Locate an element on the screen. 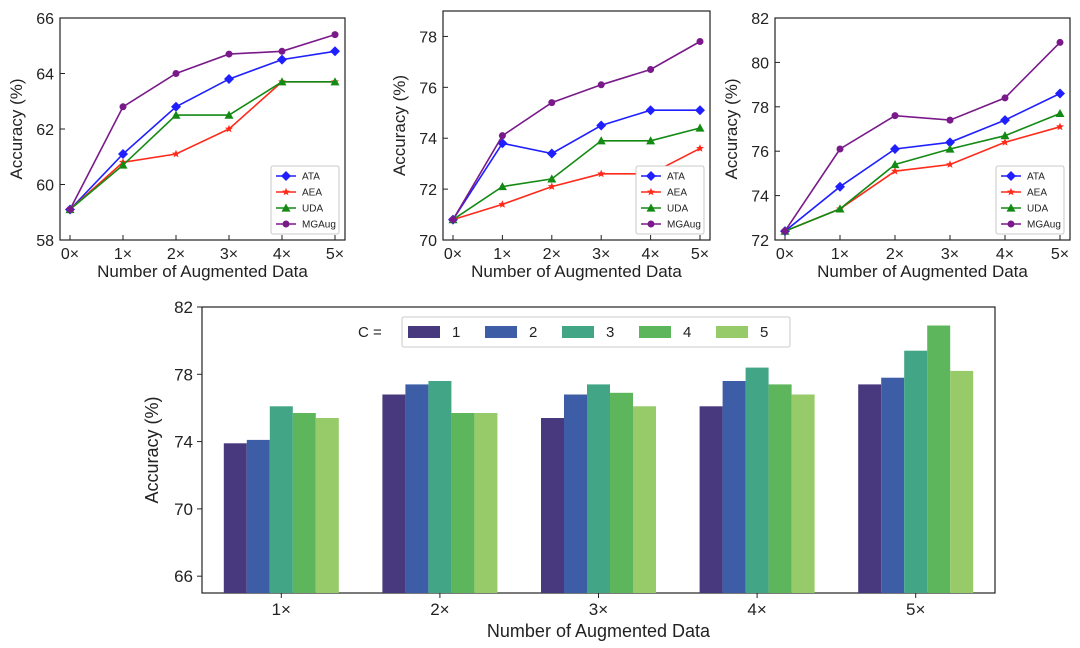 Image resolution: width=1080 pixels, height=648 pixels. line-c-ytick-label-4: 80 is located at coordinates (760, 63).